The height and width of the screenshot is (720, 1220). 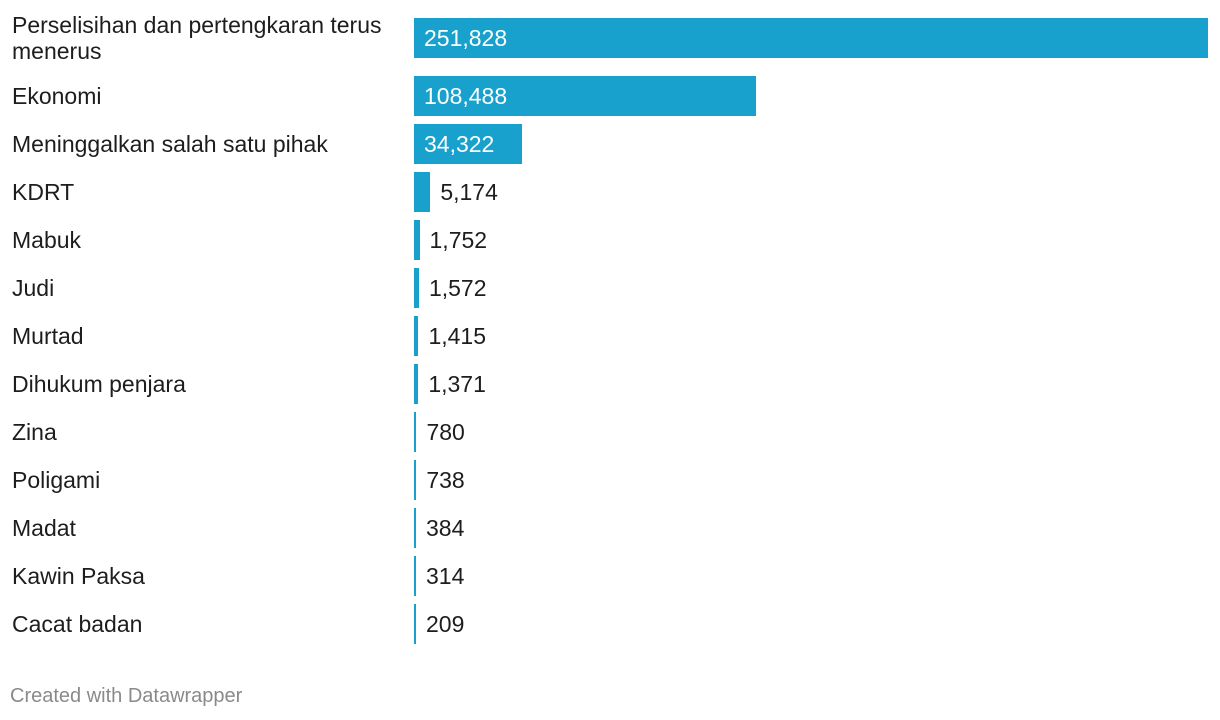 What do you see at coordinates (457, 384) in the screenshot?
I see `value-label: 1,371` at bounding box center [457, 384].